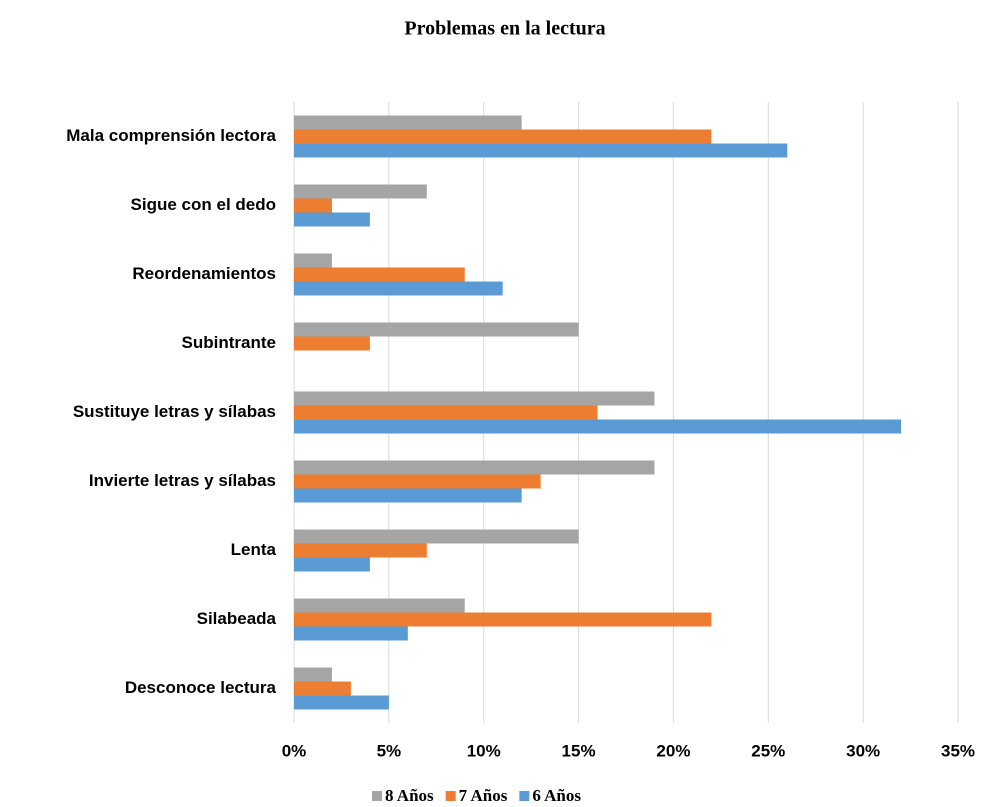 This screenshot has width=982, height=807. Describe the element at coordinates (389, 750) in the screenshot. I see `x-tick-label: 5%` at that location.